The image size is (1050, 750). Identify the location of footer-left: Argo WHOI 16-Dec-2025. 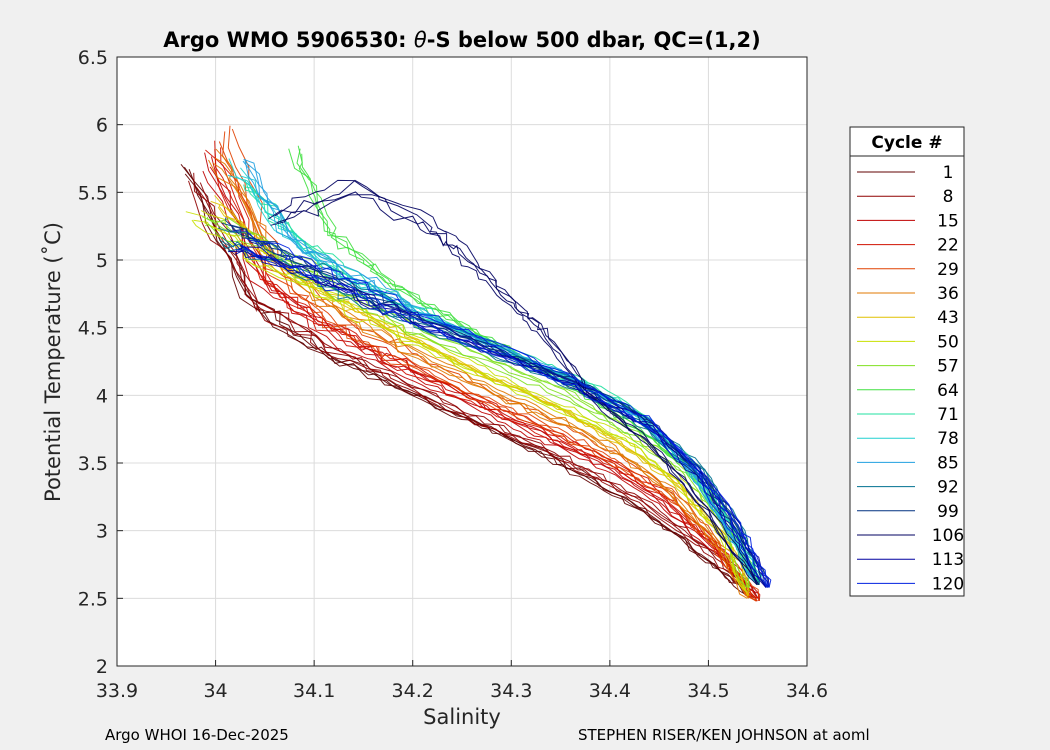
(197, 735).